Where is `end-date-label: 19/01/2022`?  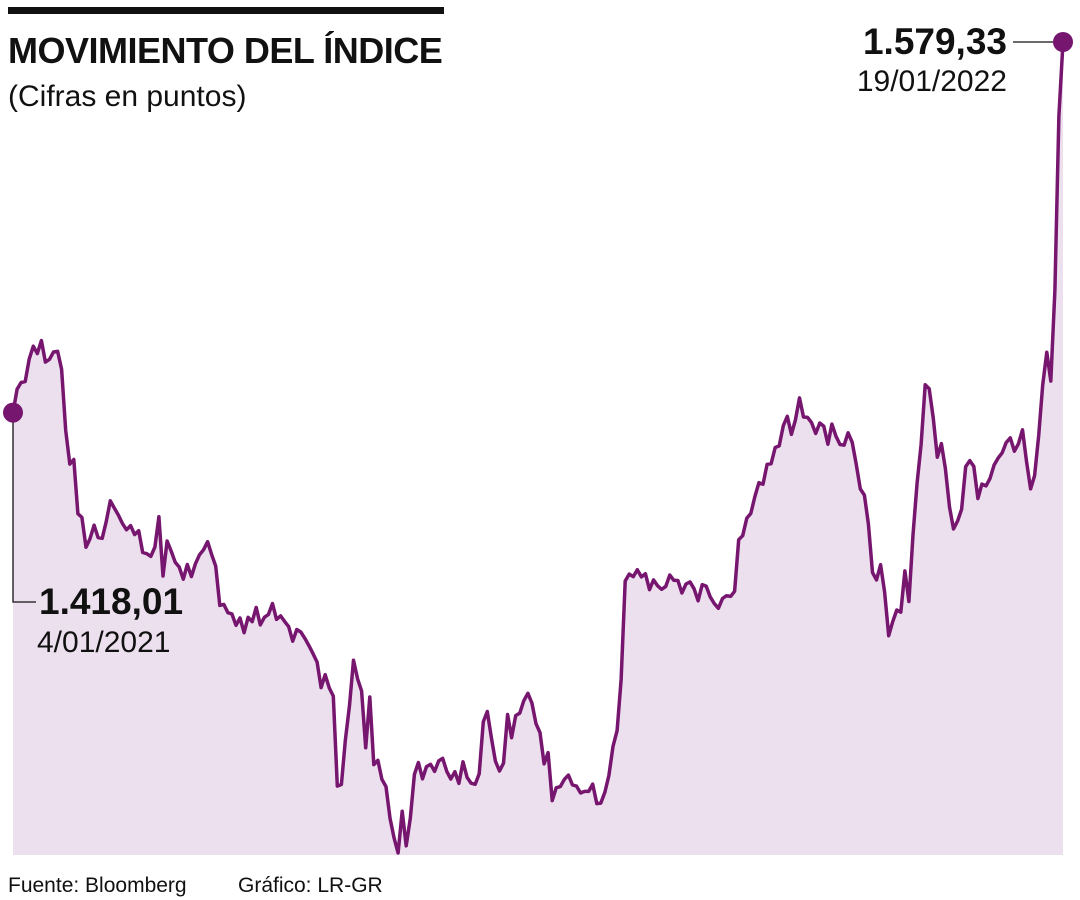 end-date-label: 19/01/2022 is located at coordinates (932, 81).